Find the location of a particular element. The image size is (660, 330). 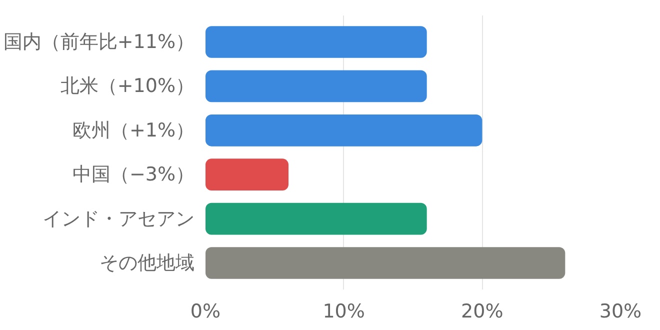

y-tick-label: 中国（−3%） is located at coordinates (133, 175).